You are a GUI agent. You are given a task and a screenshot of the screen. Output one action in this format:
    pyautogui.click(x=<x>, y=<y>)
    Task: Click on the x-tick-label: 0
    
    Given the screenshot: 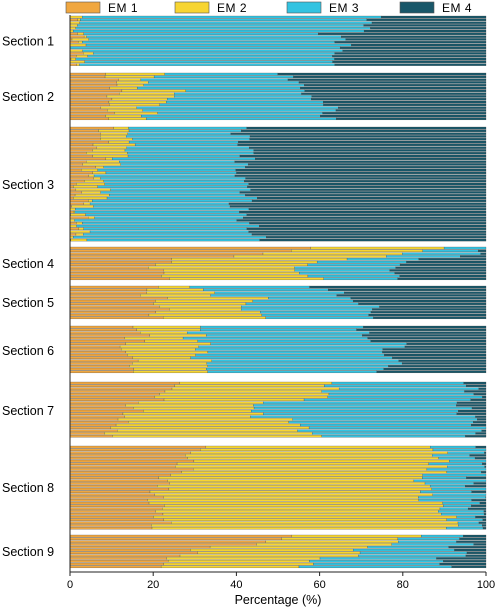 What is the action you would take?
    pyautogui.click(x=70, y=585)
    